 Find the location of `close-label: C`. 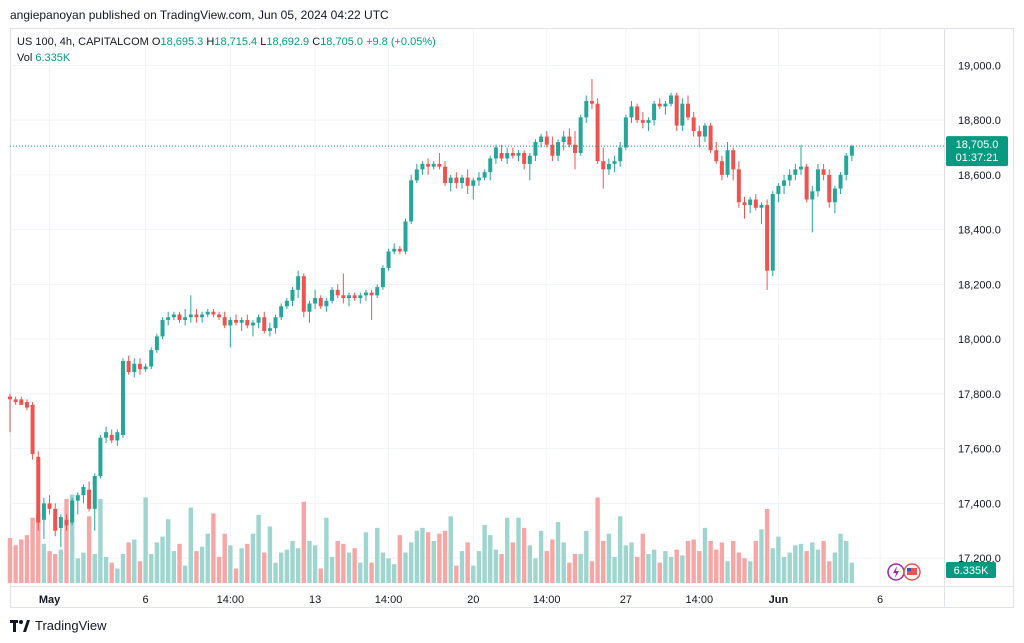

close-label: C is located at coordinates (316, 42).